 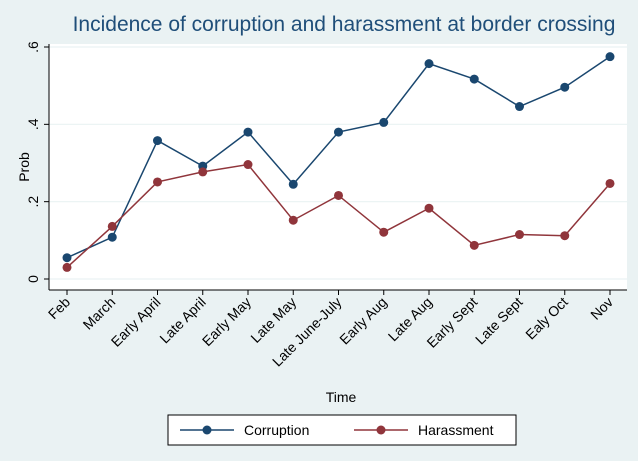 What do you see at coordinates (33, 47) in the screenshot?
I see `y-tick-label: .6` at bounding box center [33, 47].